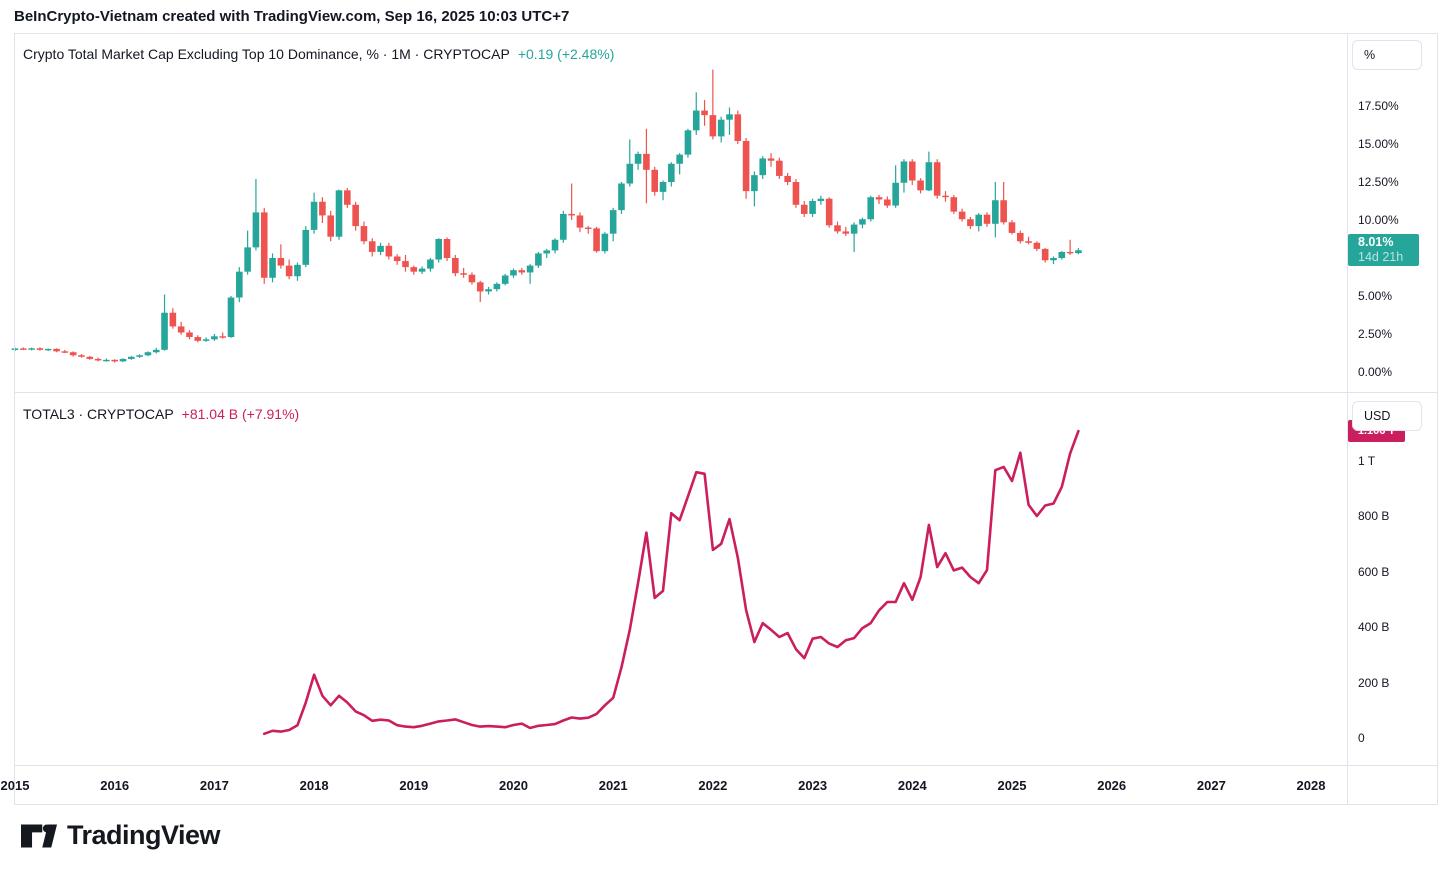 This screenshot has width=1439, height=878. What do you see at coordinates (1370, 55) in the screenshot?
I see `percent-unit-label: %` at bounding box center [1370, 55].